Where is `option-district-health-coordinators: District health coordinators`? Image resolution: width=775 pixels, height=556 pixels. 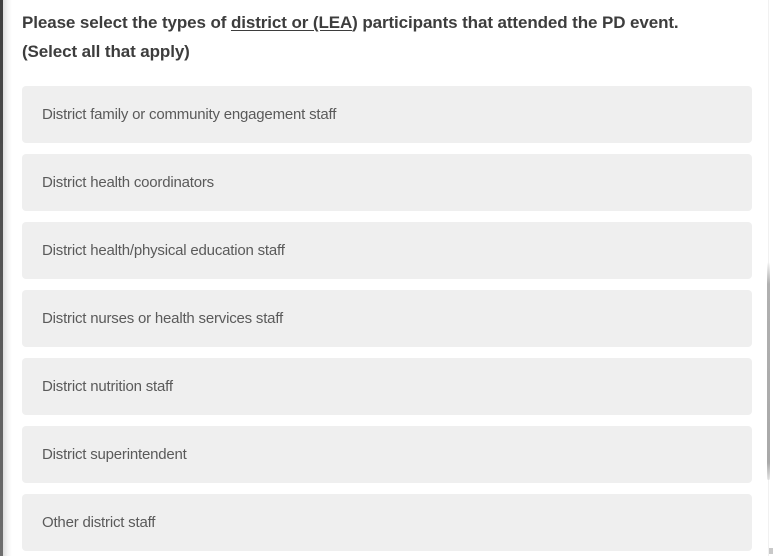
option-district-health-coordinators: District health coordinators is located at coordinates (387, 182).